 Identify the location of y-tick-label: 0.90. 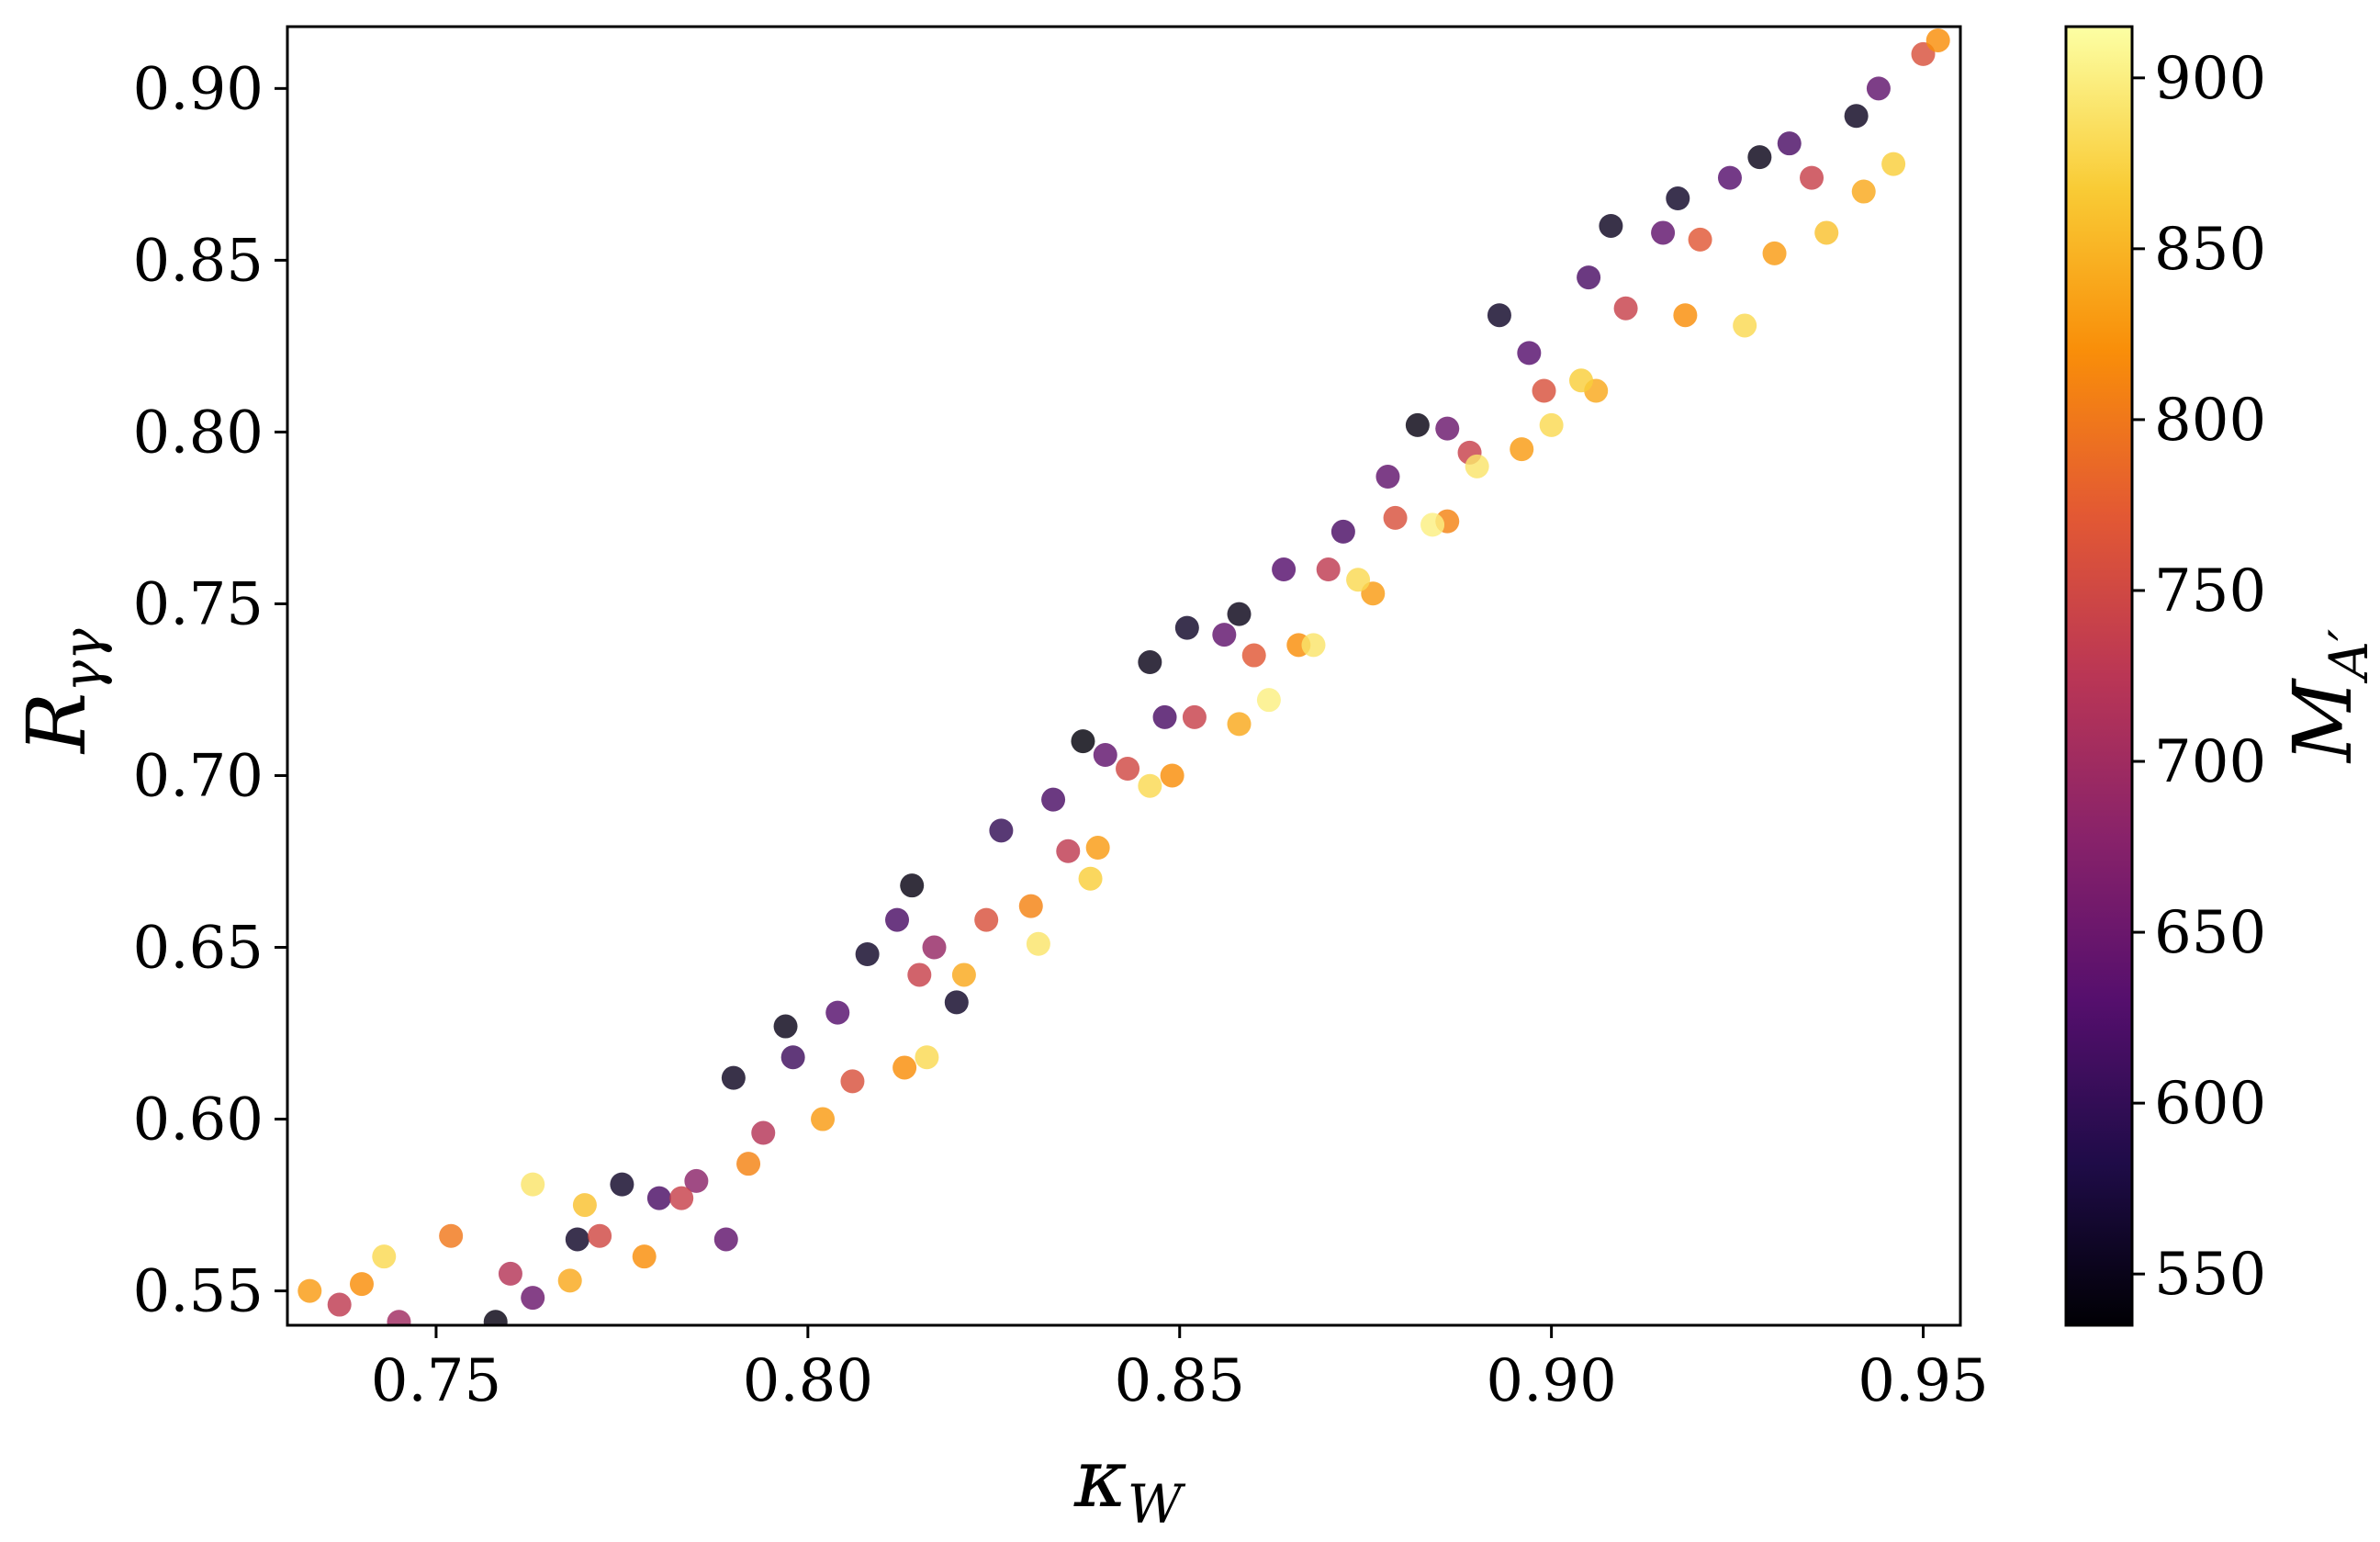
(198, 89).